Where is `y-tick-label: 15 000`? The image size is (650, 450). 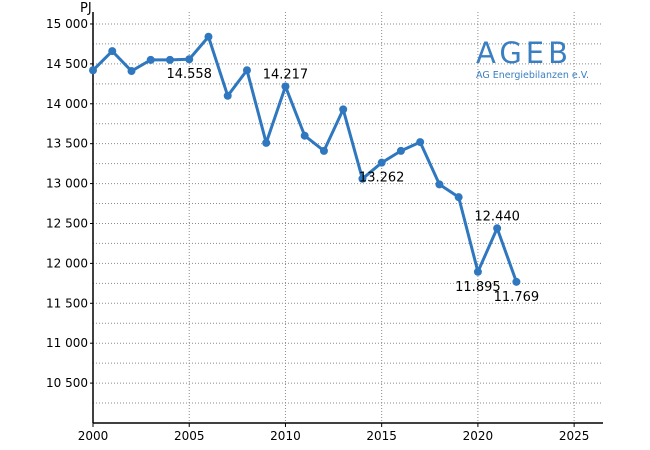
y-tick-label: 15 000 is located at coordinates (67, 24).